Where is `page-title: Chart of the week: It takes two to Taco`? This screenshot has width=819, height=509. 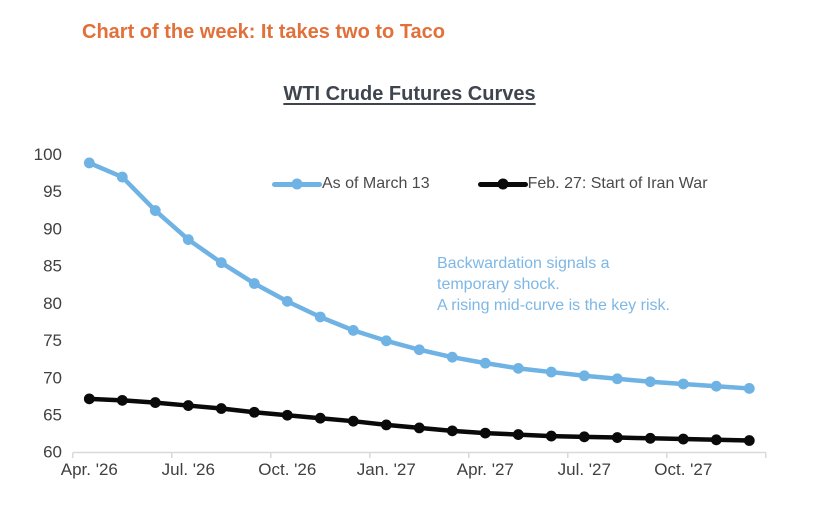 page-title: Chart of the week: It takes two to Taco is located at coordinates (264, 32).